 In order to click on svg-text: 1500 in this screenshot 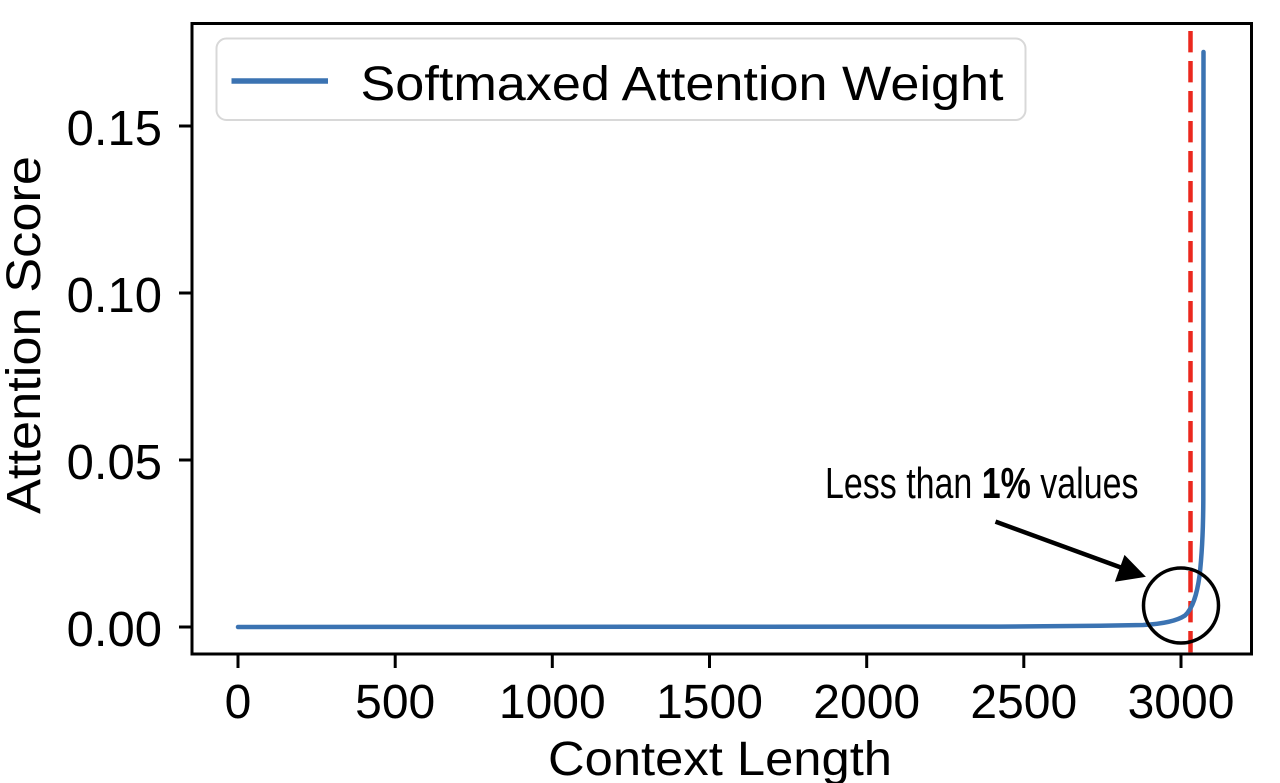, I will do `click(709, 702)`.